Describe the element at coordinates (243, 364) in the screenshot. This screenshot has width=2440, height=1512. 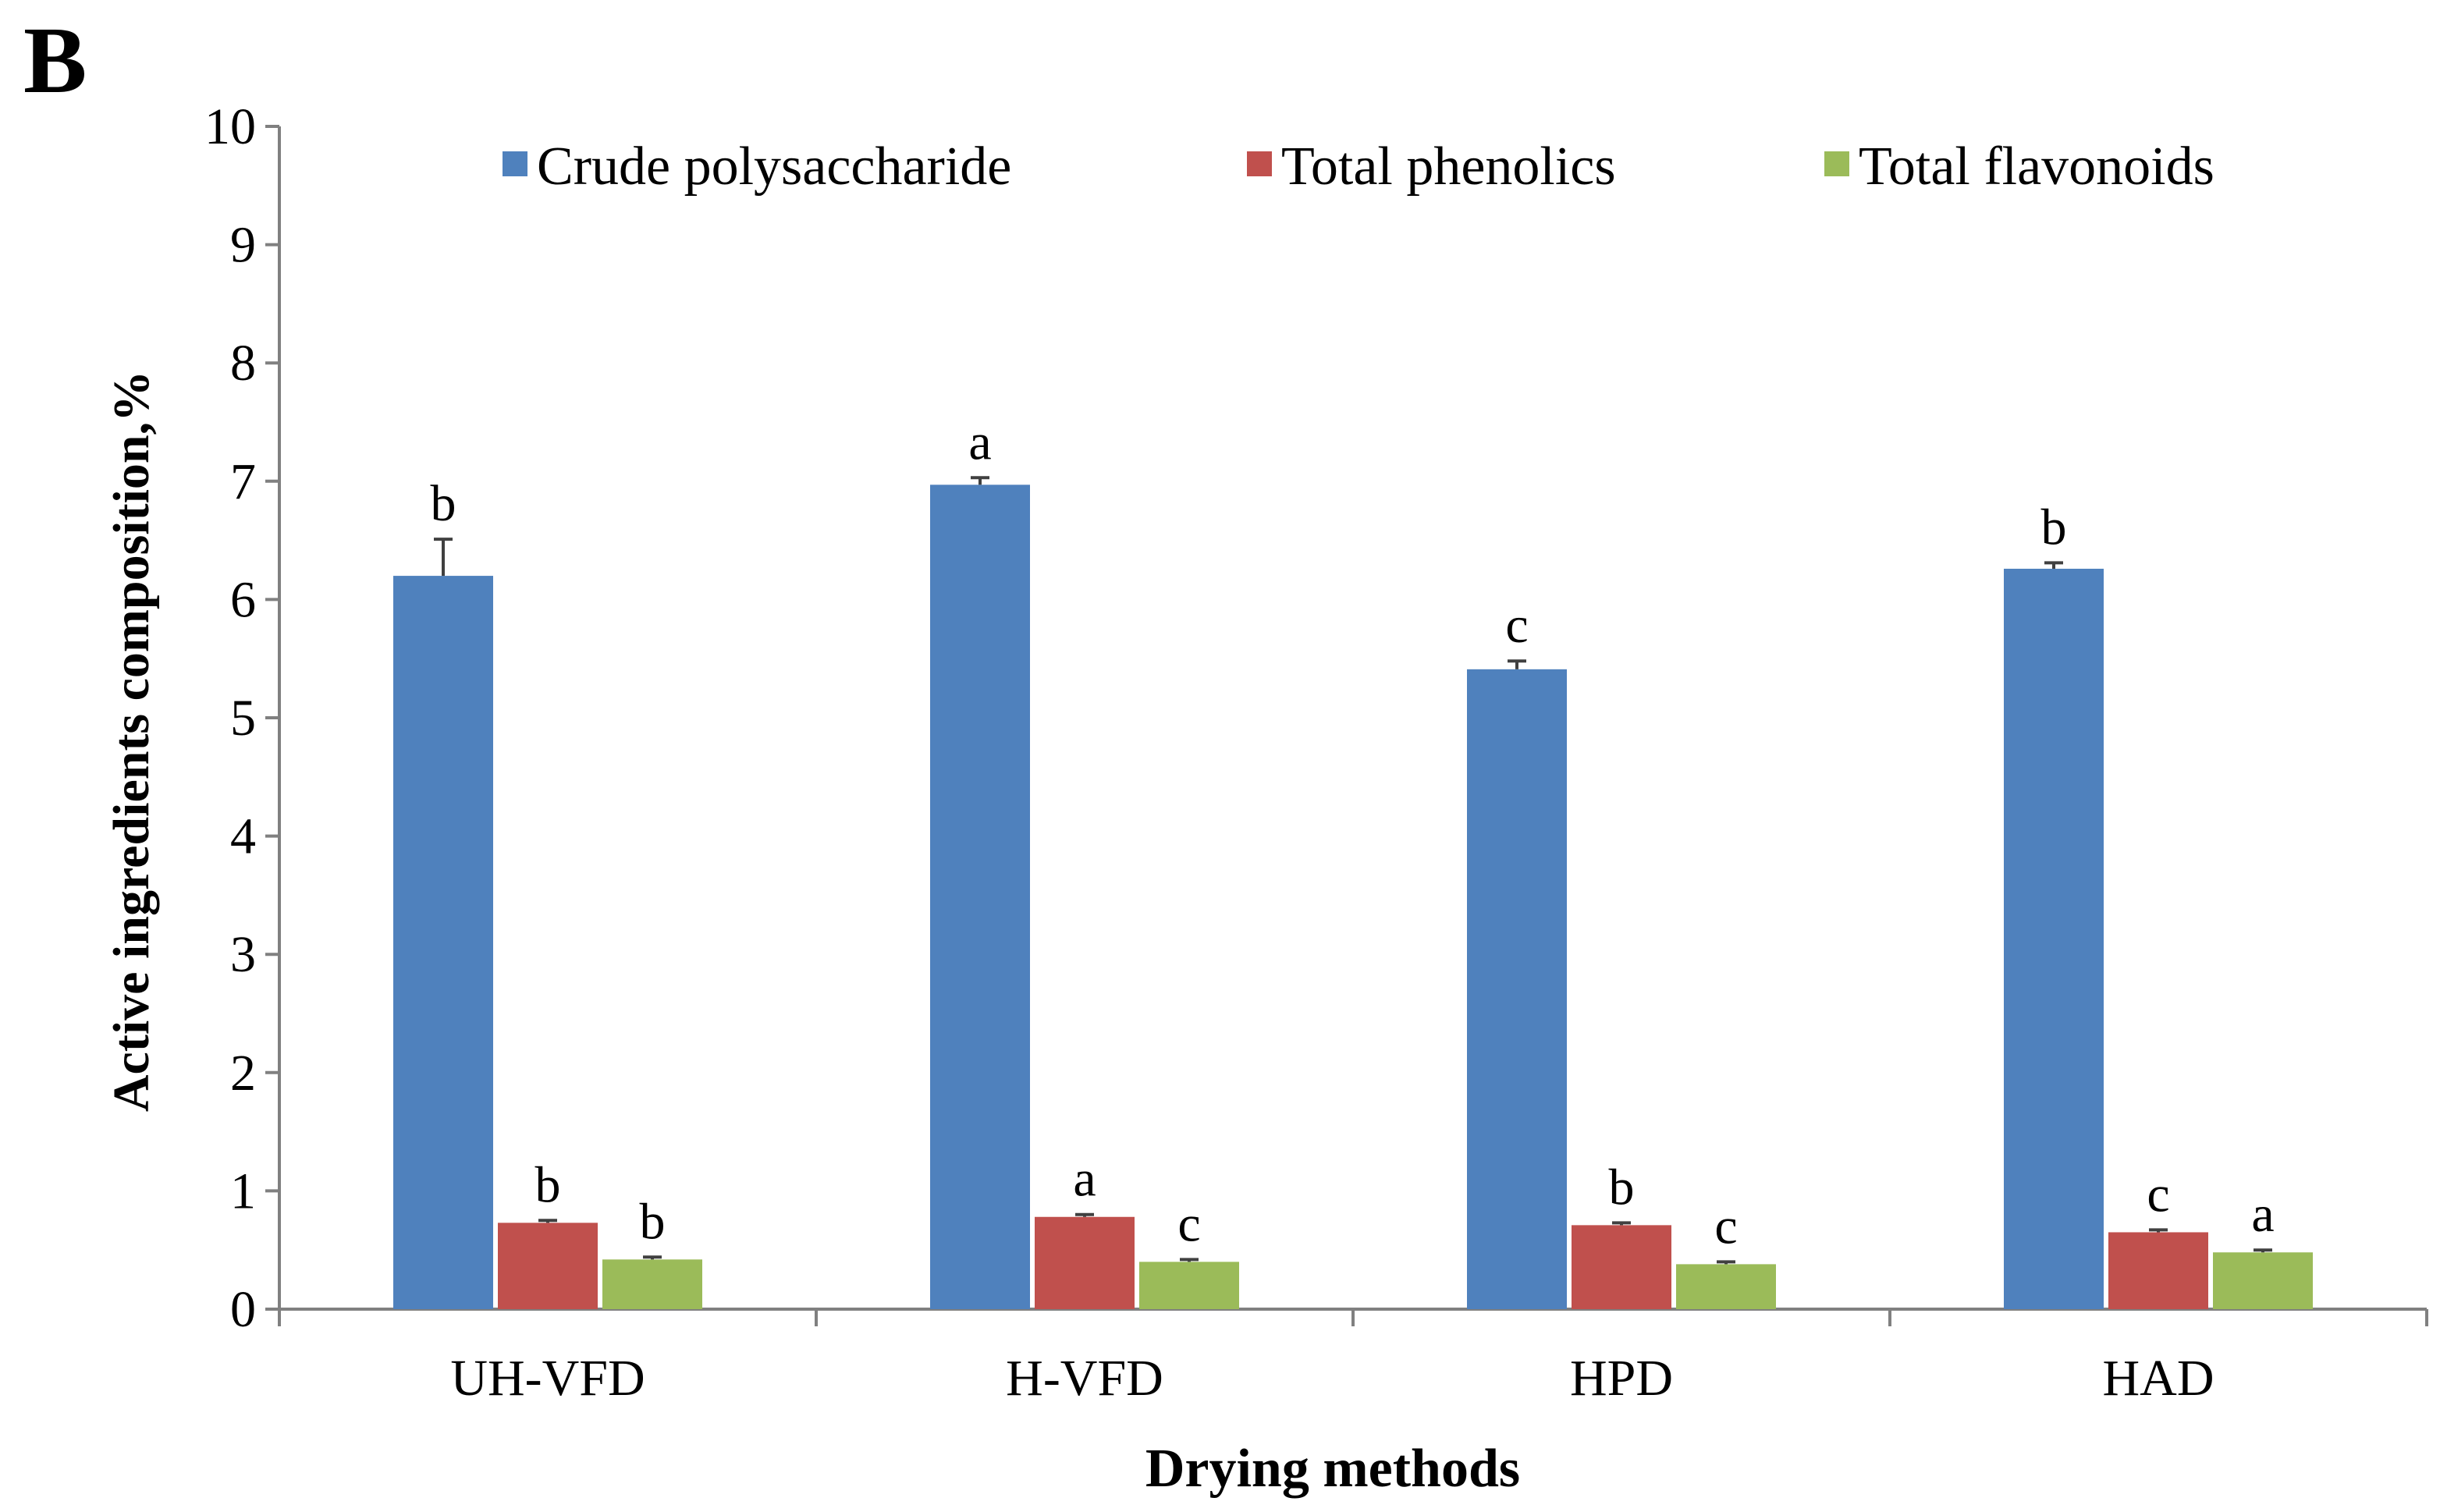
I see `y-tick-label: 8` at that location.